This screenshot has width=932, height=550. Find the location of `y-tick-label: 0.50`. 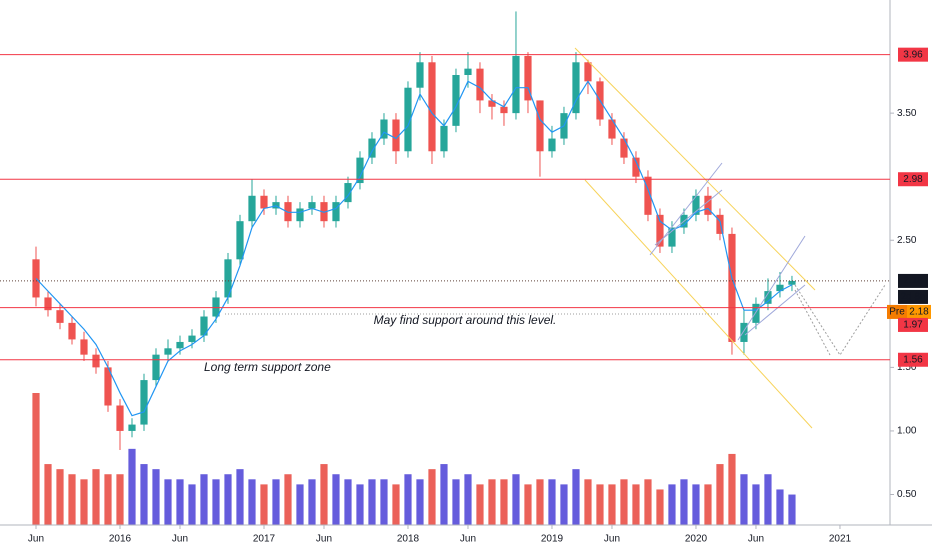

y-tick-label: 0.50 is located at coordinates (907, 494).